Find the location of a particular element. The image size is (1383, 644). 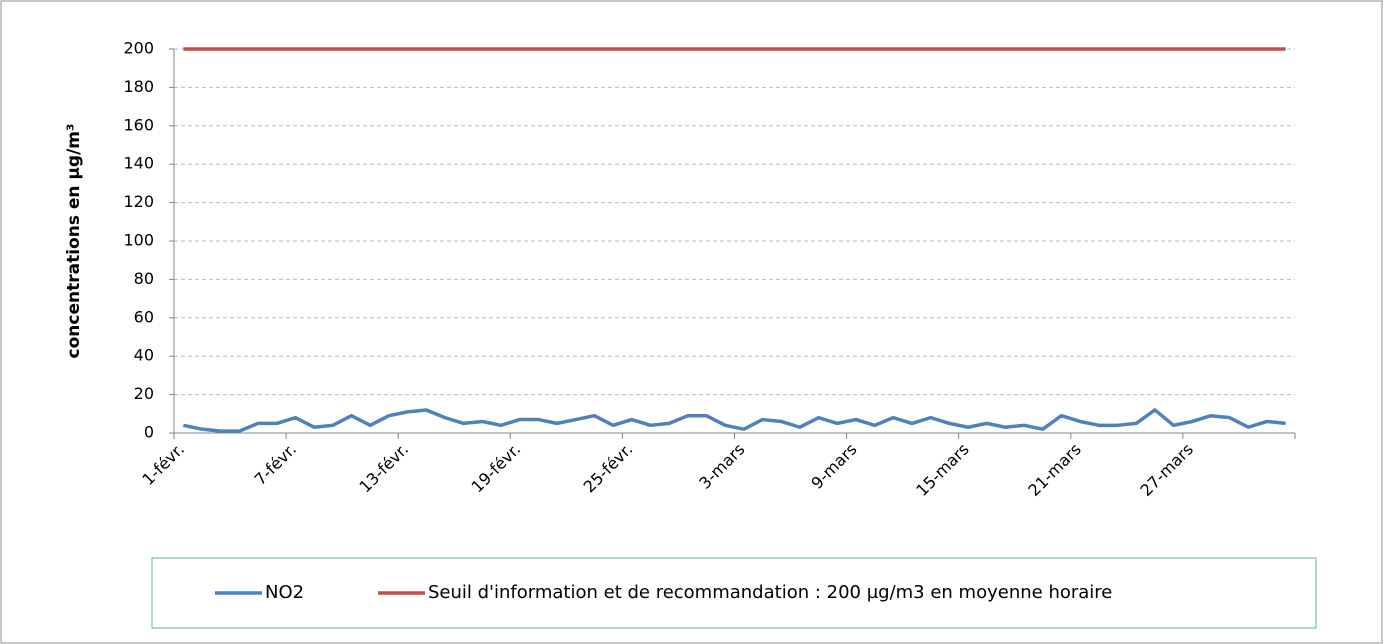

y-tick-label: 40 is located at coordinates (144, 355).